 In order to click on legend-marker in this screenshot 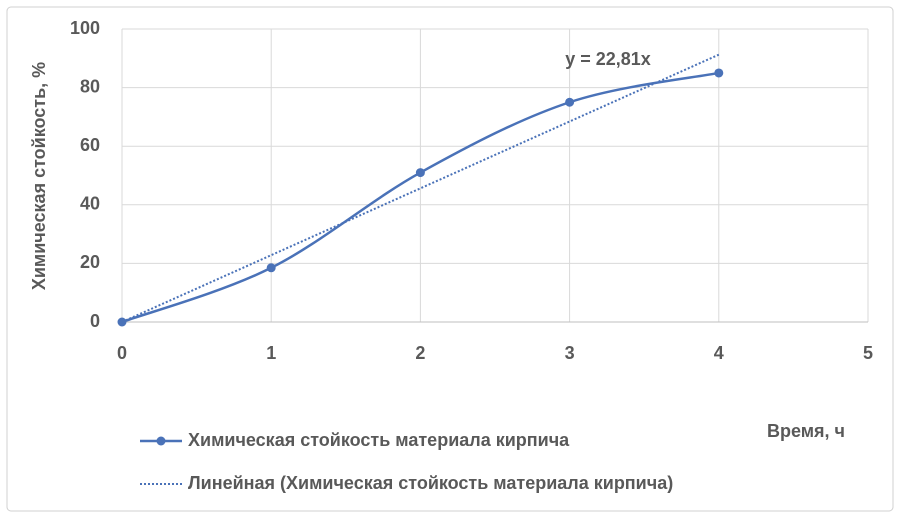, I will do `click(161, 441)`.